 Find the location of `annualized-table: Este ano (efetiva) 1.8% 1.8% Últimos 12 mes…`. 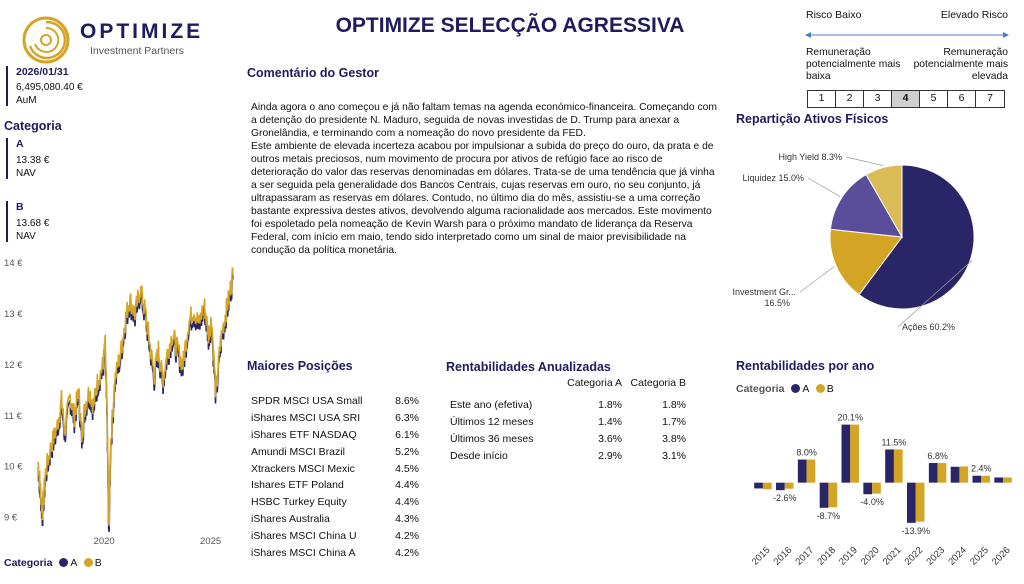

annualized-table: Este ano (efetiva) 1.8% 1.8% Últimos 12 mes… is located at coordinates (568, 430).